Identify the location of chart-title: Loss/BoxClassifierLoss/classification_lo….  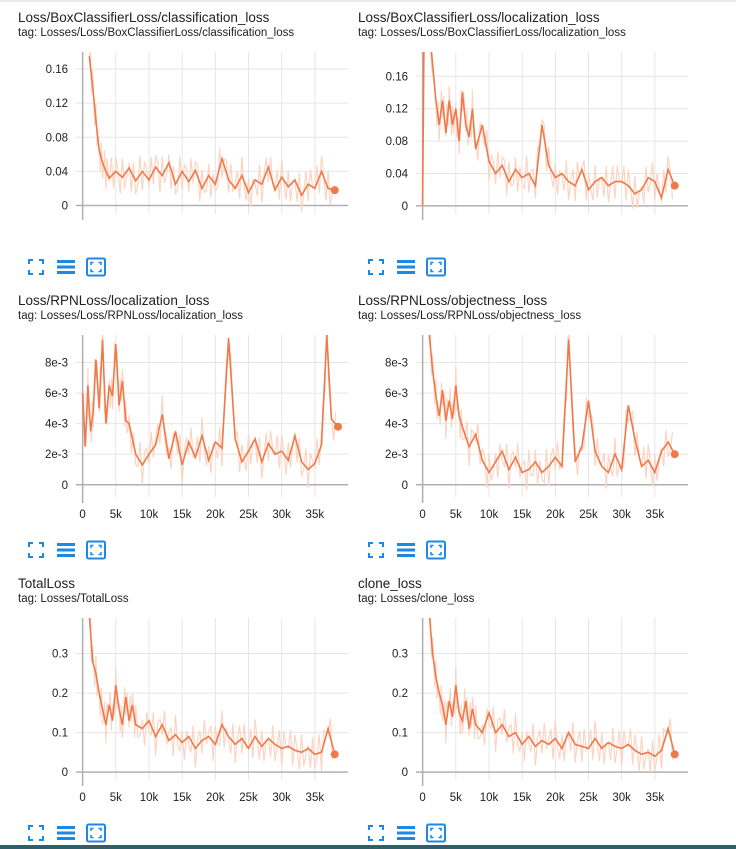
(144, 17).